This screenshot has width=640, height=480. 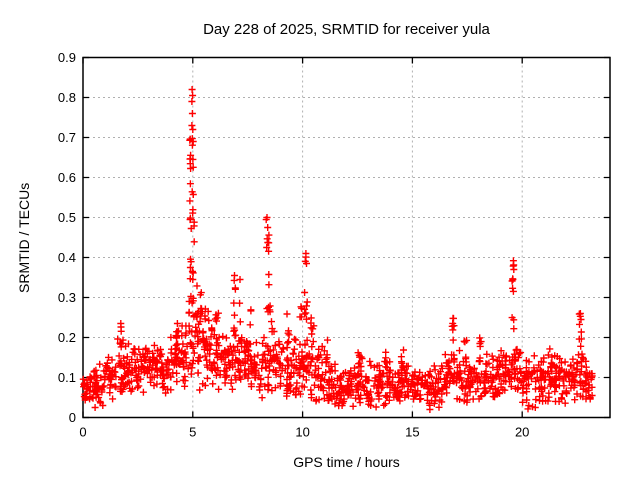 I want to click on y-tick-label: 0.5, so click(x=67, y=217).